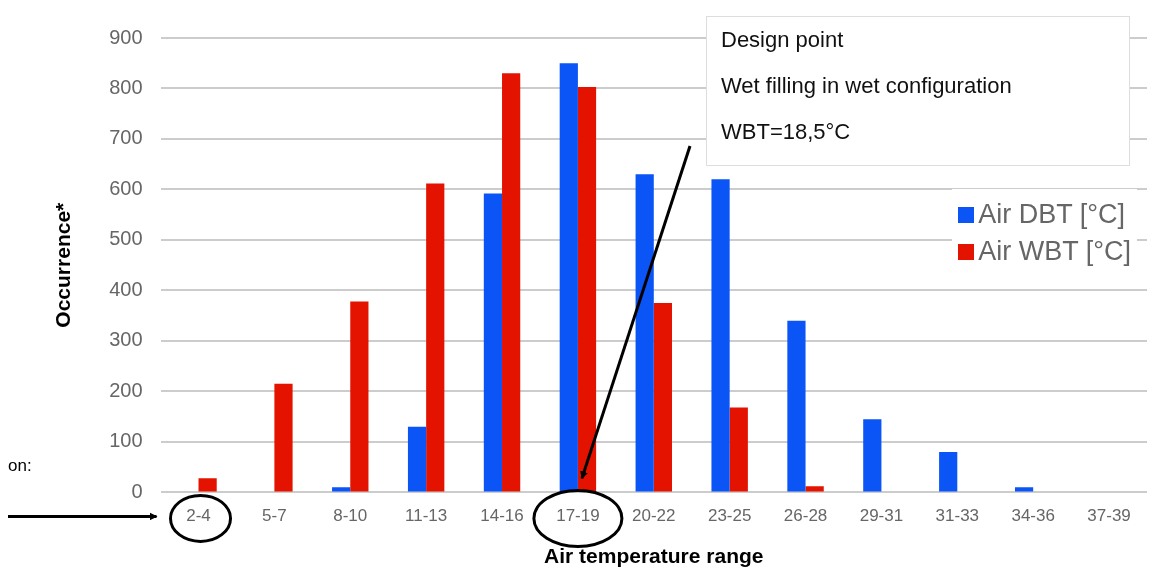 This screenshot has height=582, width=1165. Describe the element at coordinates (881, 516) in the screenshot. I see `x-tick-label: 29-31` at that location.